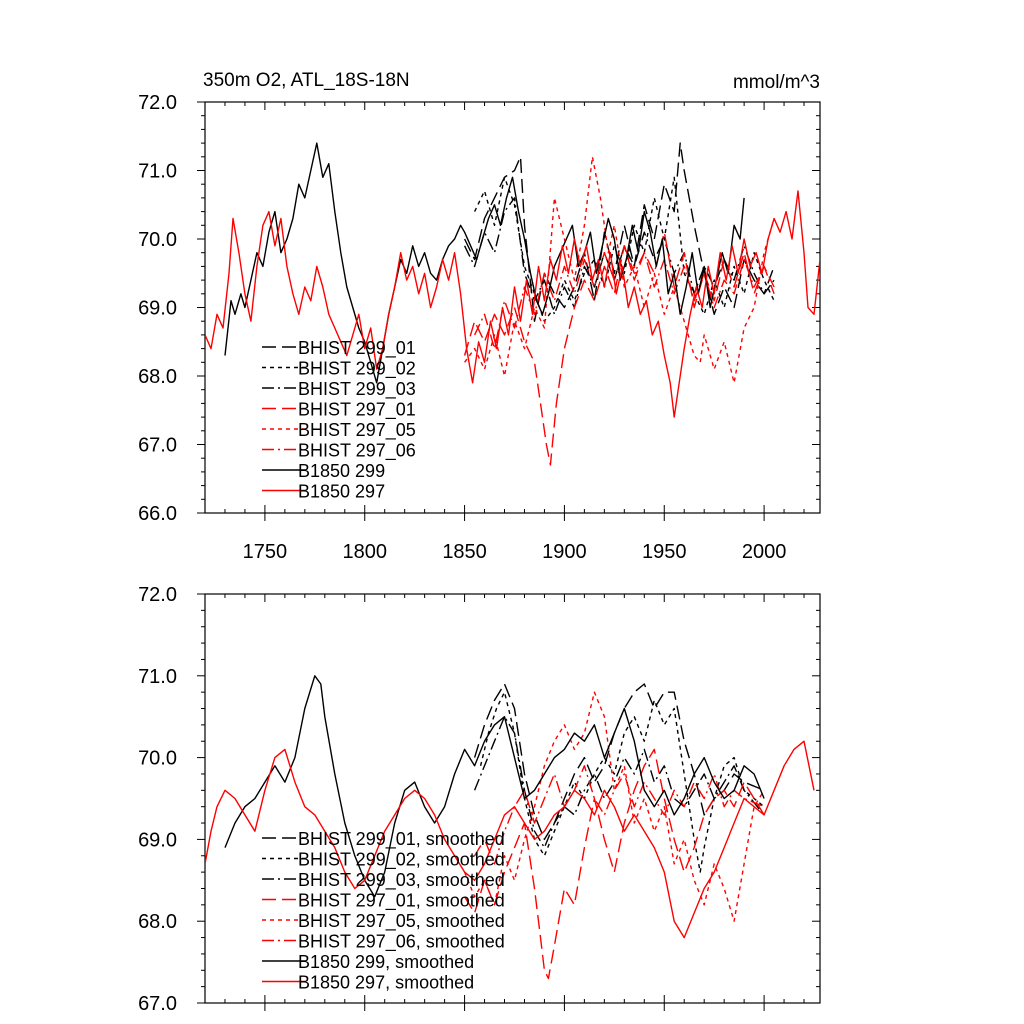 This screenshot has height=1024, width=1024. Describe the element at coordinates (664, 552) in the screenshot. I see `x-tick-label: 1950` at that location.